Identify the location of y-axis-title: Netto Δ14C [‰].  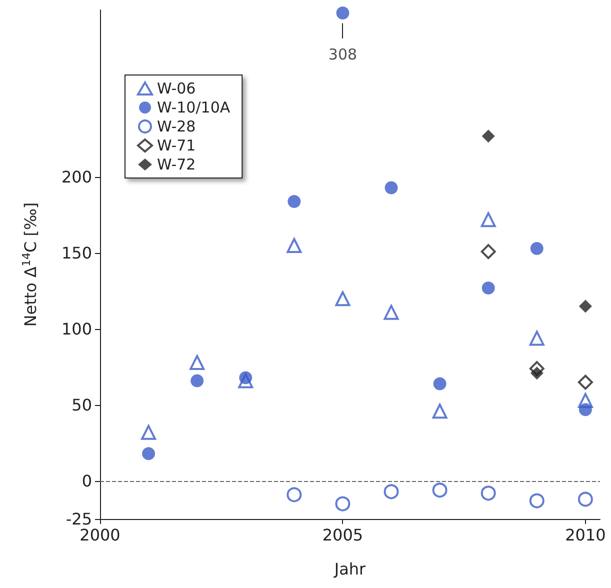
(30, 264).